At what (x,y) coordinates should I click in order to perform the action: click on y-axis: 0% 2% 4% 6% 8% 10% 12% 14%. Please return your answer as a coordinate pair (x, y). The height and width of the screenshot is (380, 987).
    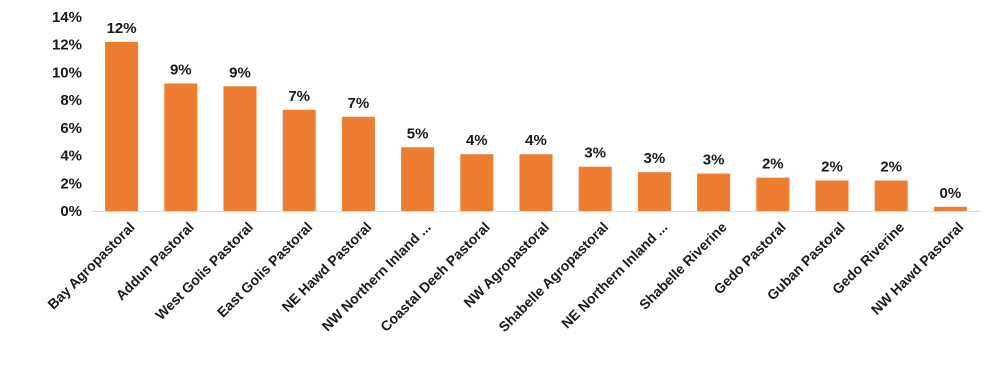
    Looking at the image, I should click on (67, 114).